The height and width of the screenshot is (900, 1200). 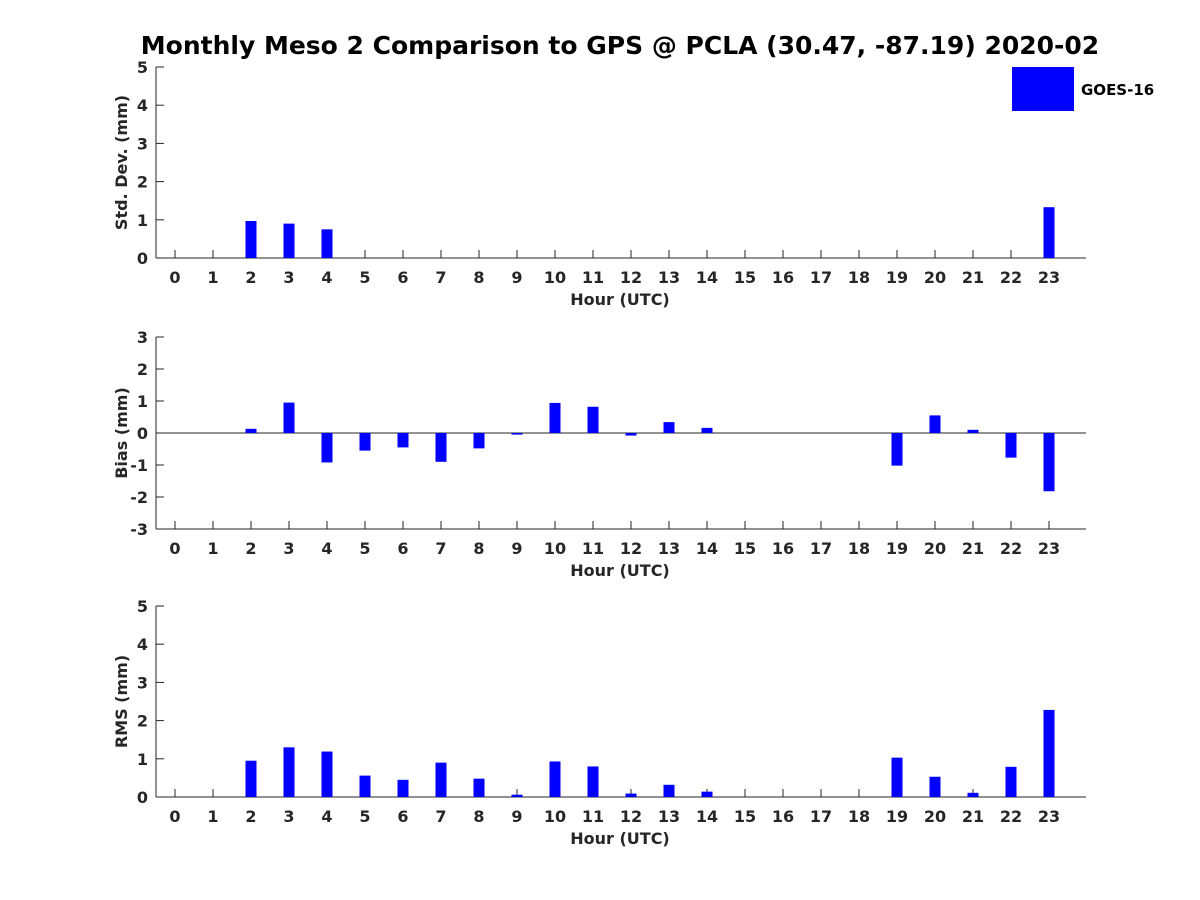 I want to click on y-tick-label: 3, so click(x=142, y=682).